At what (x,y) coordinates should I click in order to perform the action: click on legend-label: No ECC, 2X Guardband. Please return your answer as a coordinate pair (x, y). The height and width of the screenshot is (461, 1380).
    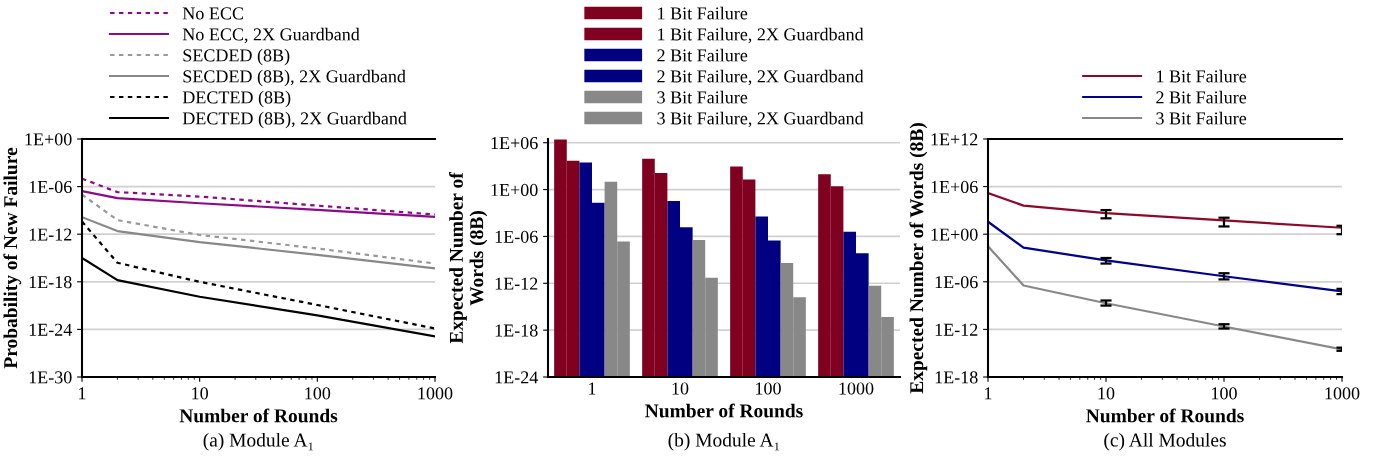
    Looking at the image, I should click on (271, 35).